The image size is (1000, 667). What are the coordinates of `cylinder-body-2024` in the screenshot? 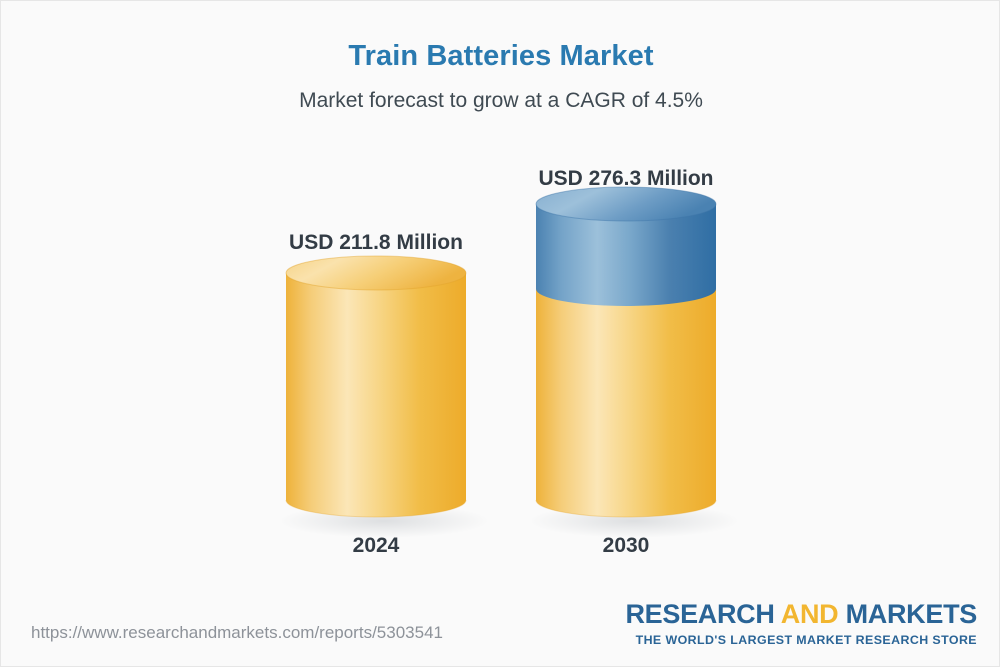 It's located at (376, 395).